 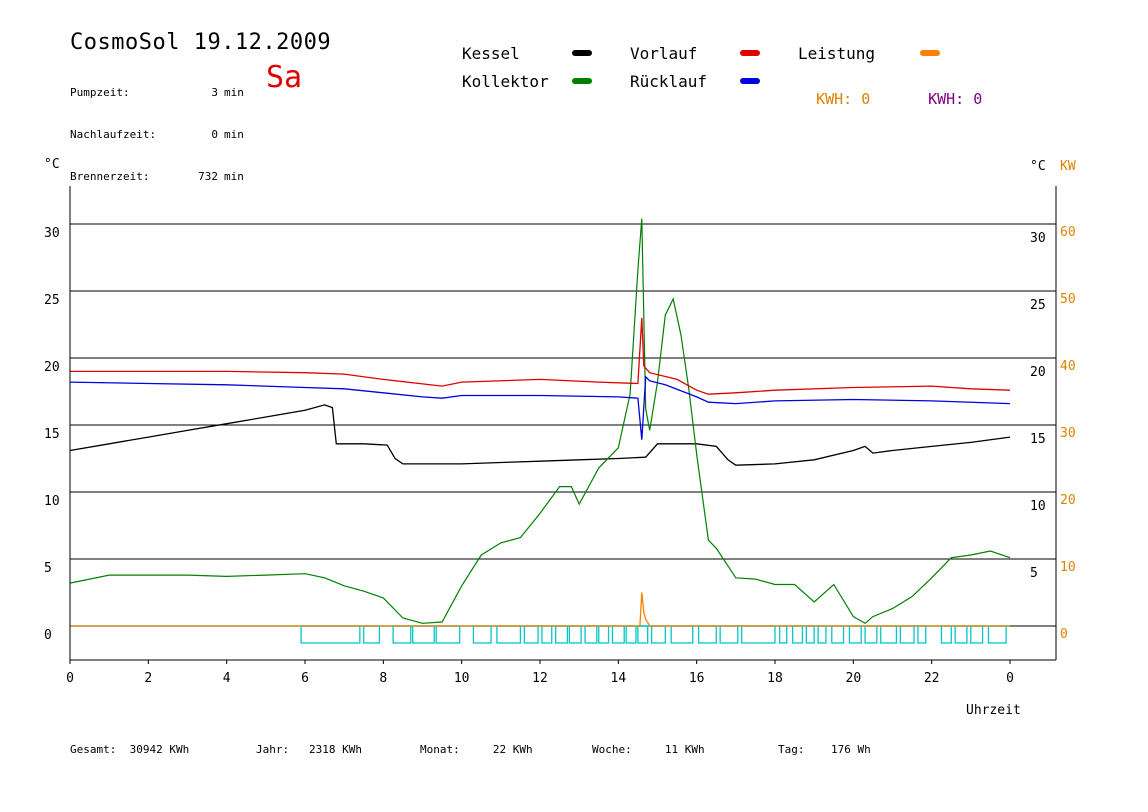 I want to click on legend-label-vorlauf: Vorlauf, so click(x=664, y=53).